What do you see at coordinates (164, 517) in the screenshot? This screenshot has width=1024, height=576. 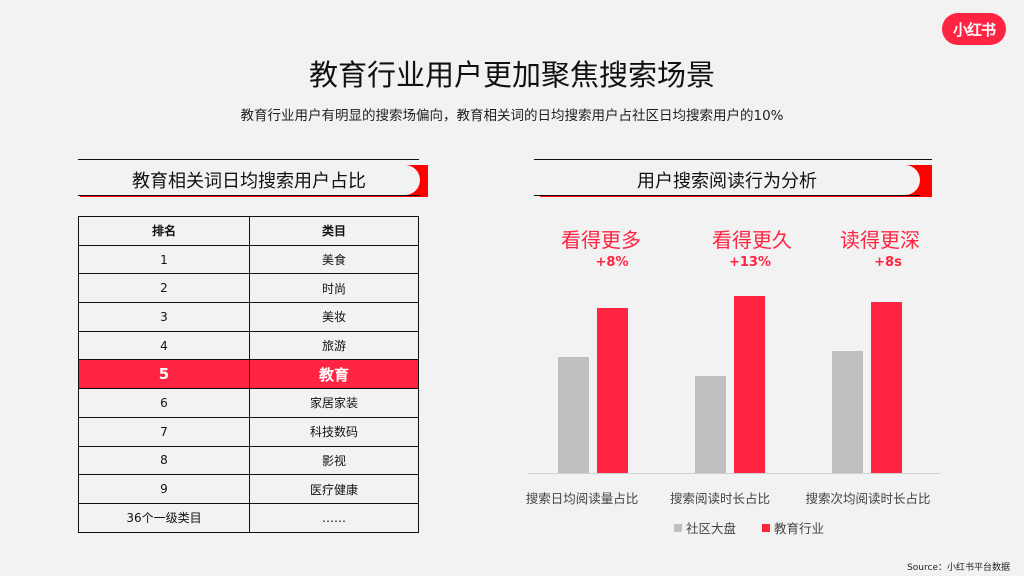 I see `rank-cell: 36个一级类目` at bounding box center [164, 517].